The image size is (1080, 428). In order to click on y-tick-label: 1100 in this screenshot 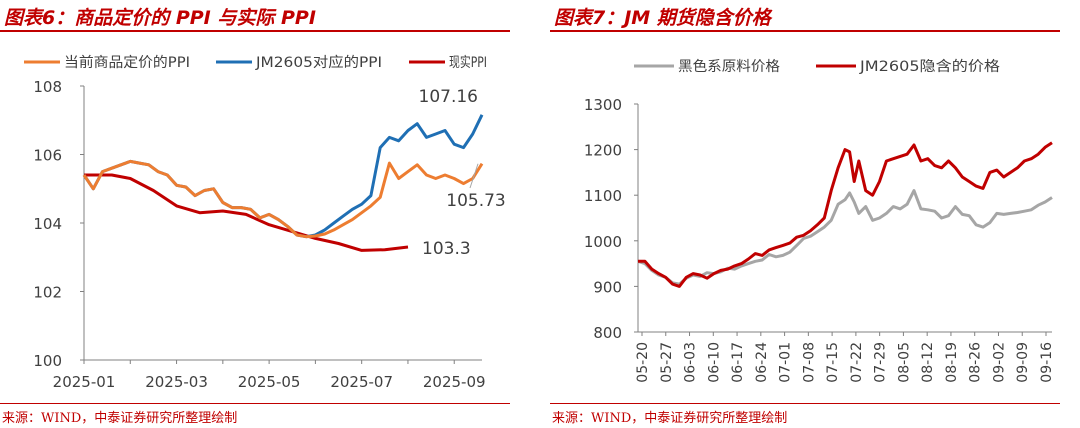, I will do `click(603, 196)`.